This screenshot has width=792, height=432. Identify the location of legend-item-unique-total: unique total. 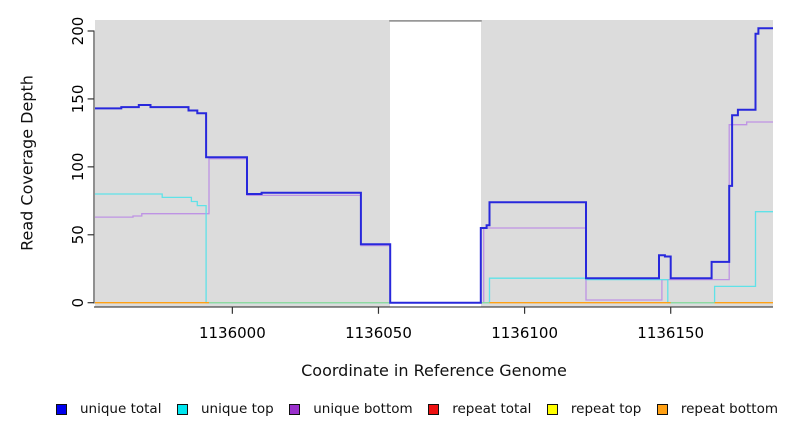
(108, 409).